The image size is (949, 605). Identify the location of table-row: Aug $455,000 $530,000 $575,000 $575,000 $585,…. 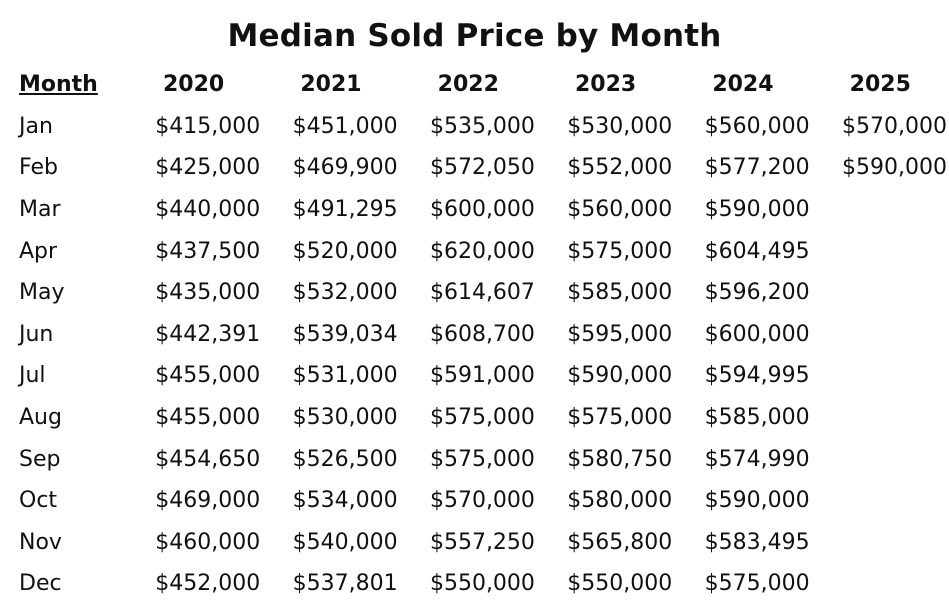
(480, 418).